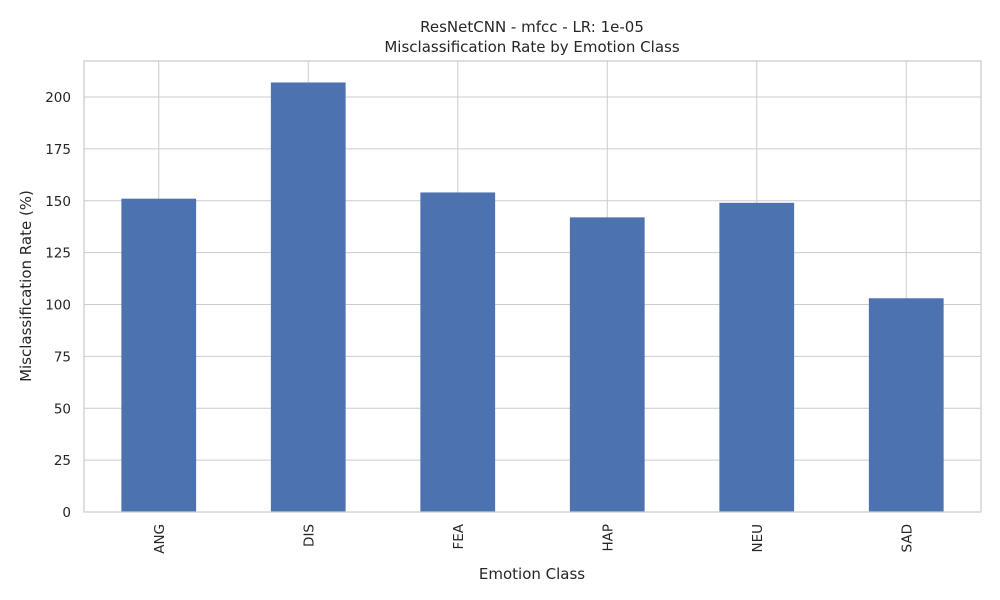 The height and width of the screenshot is (600, 1000). I want to click on y-tick-label: 50, so click(62, 409).